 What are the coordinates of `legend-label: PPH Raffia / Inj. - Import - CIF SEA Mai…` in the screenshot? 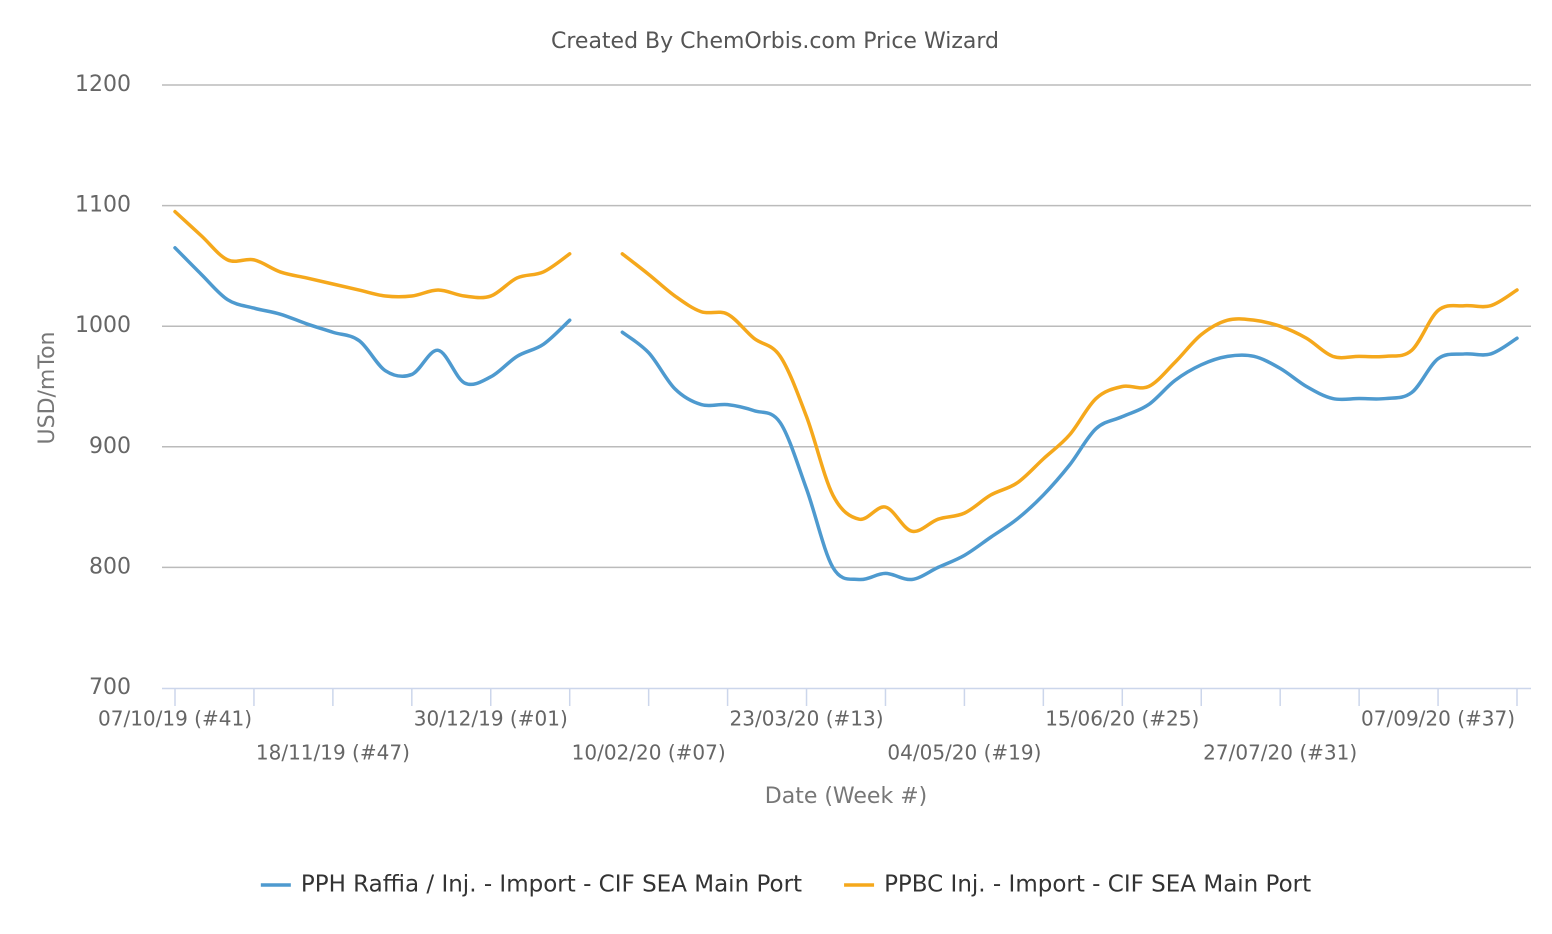 It's located at (551, 885).